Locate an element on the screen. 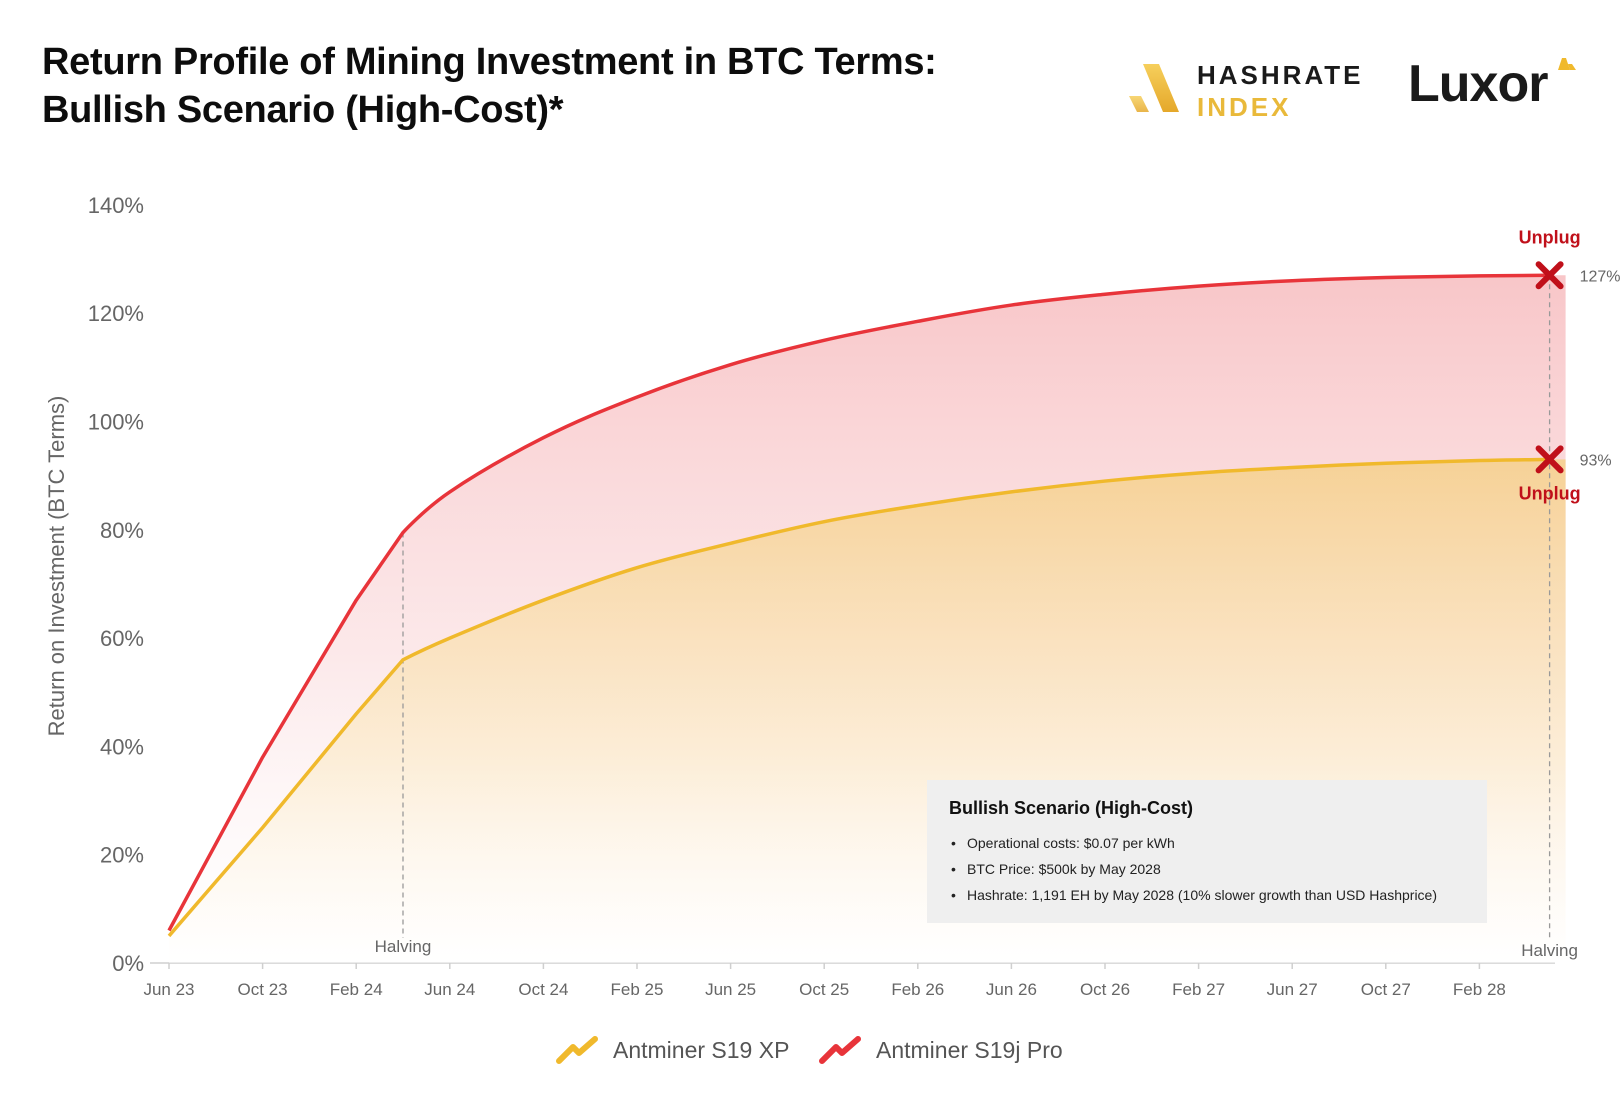 The height and width of the screenshot is (1093, 1624). x-tick-label: Jun 27 is located at coordinates (1292, 989).